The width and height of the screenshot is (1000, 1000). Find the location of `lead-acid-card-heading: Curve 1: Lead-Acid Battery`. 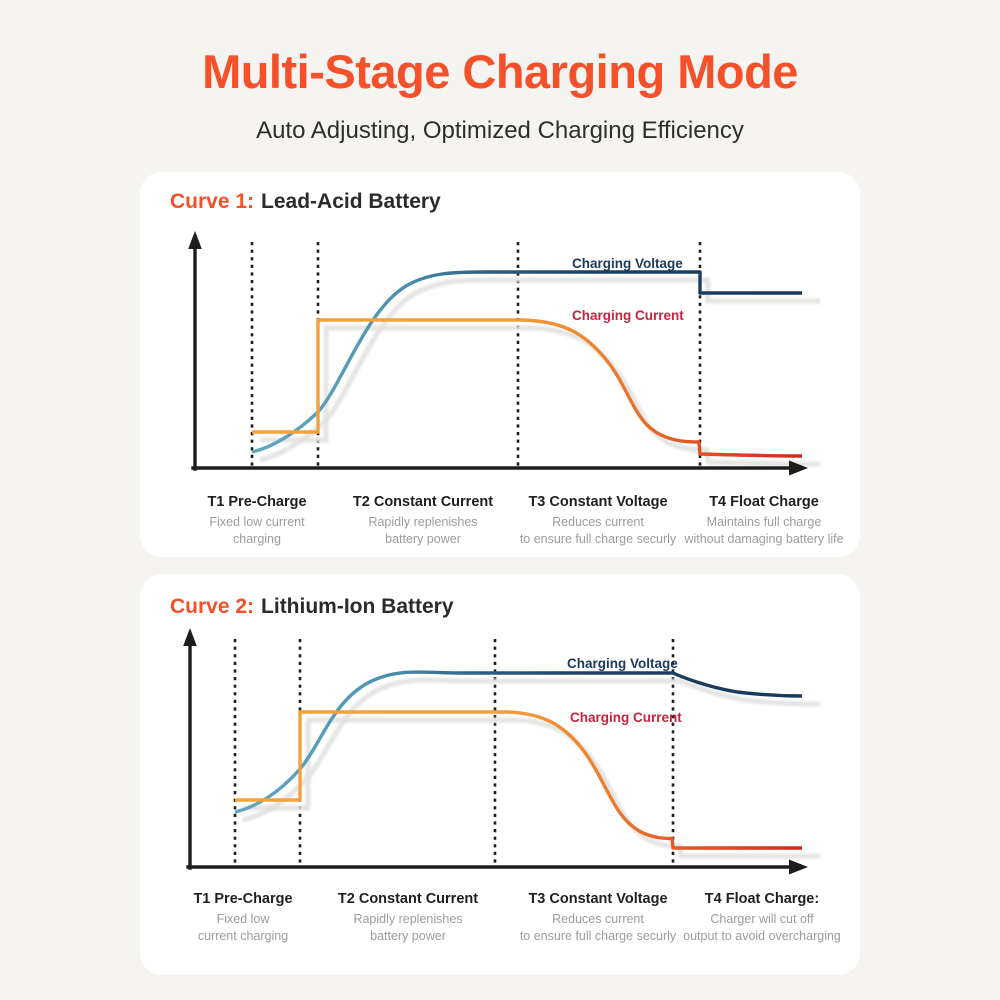

lead-acid-card-heading: Curve 1: Lead-Acid Battery is located at coordinates (305, 202).